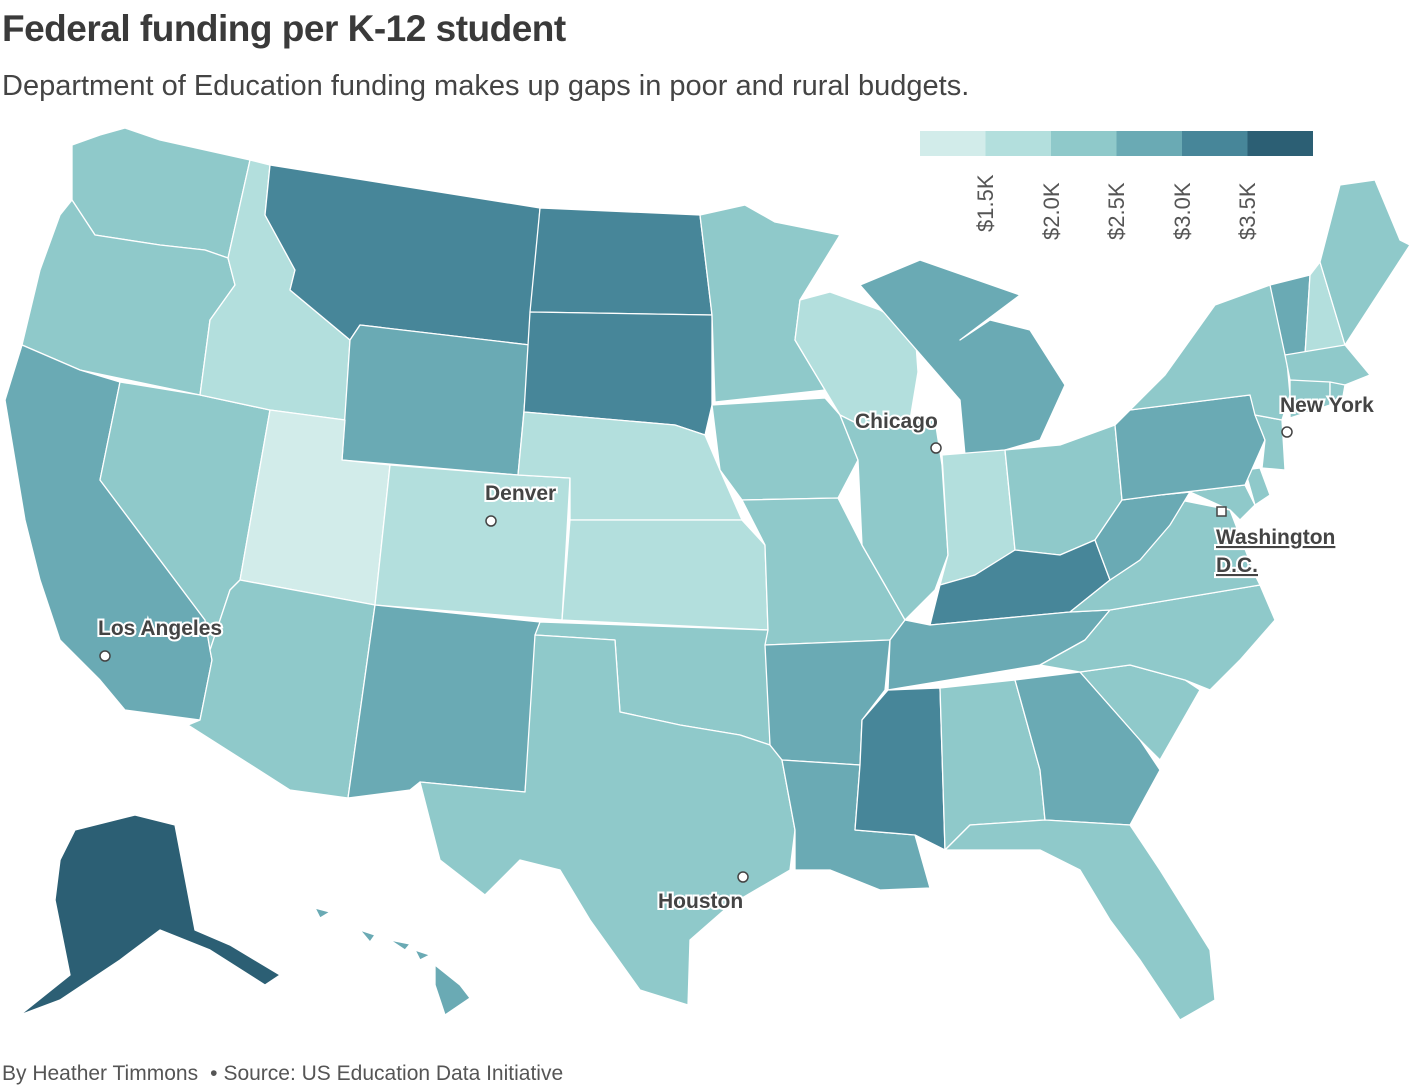 This screenshot has width=1420, height=1090. I want to click on state-michigan, so click(962, 357).